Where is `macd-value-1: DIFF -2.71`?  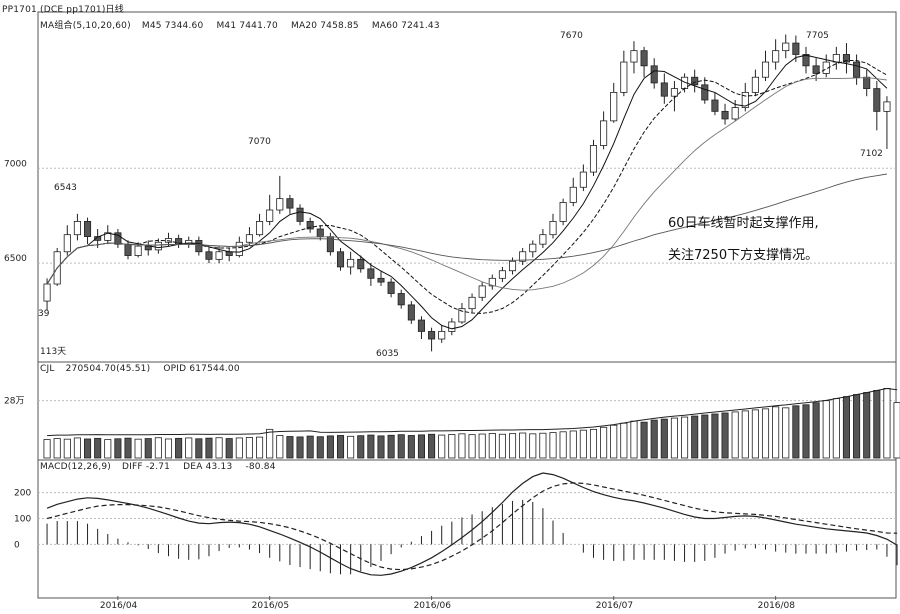
macd-value-1: DIFF -2.71 is located at coordinates (146, 467).